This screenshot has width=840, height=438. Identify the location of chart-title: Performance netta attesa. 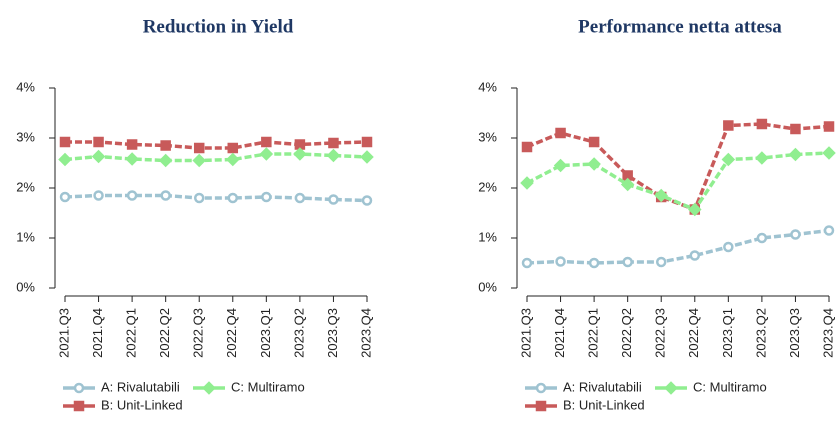
(680, 26).